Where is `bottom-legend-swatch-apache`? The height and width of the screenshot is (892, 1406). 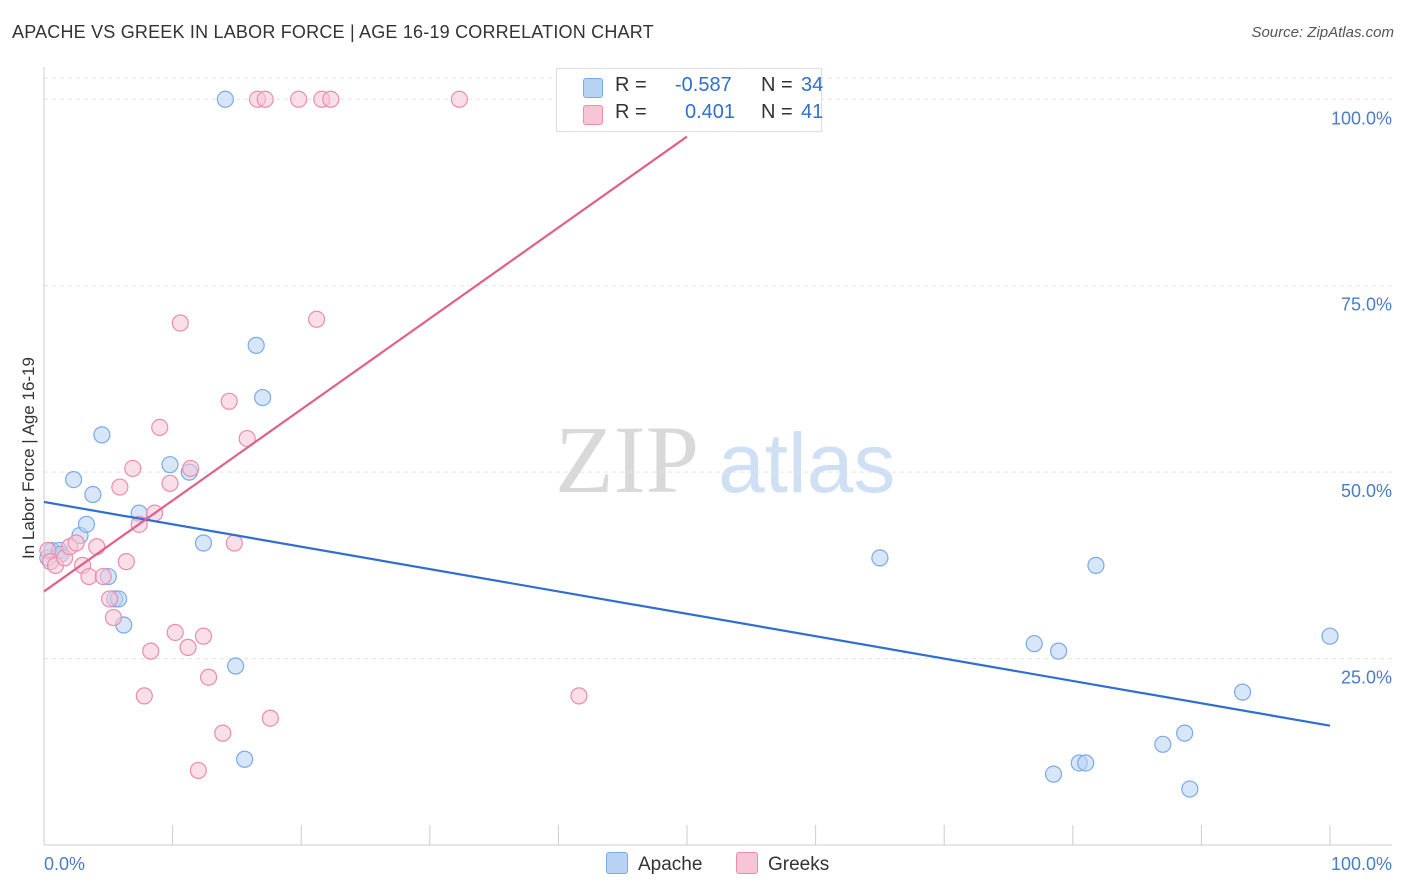 bottom-legend-swatch-apache is located at coordinates (617, 863).